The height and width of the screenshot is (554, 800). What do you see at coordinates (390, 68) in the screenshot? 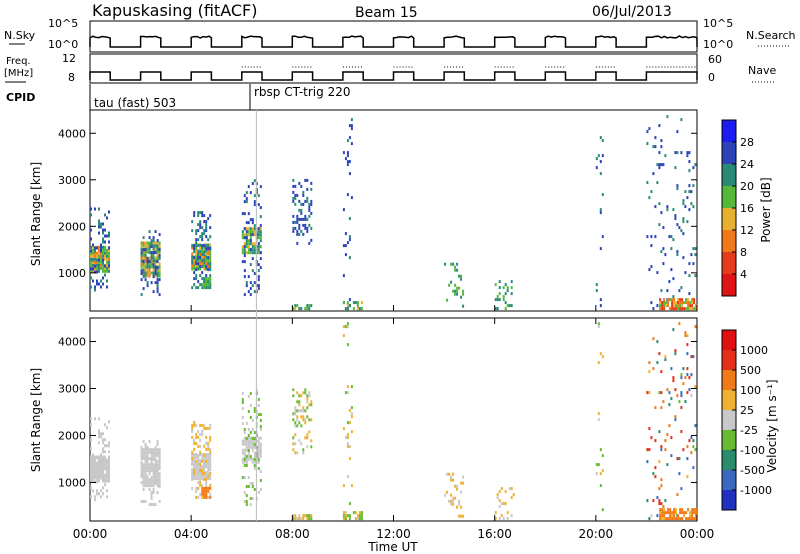
I see `freq-panel: Freq. [MHz] 12 8 60 0 Nave` at bounding box center [390, 68].